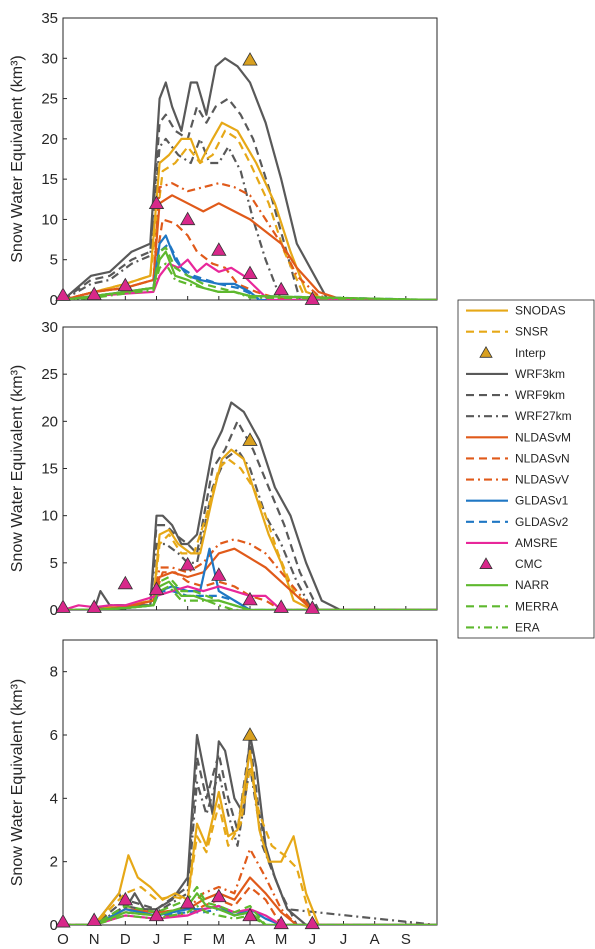 The image size is (595, 949). Describe the element at coordinates (542, 480) in the screenshot. I see `legend-label-nldasvv: NLDASvV` at that location.